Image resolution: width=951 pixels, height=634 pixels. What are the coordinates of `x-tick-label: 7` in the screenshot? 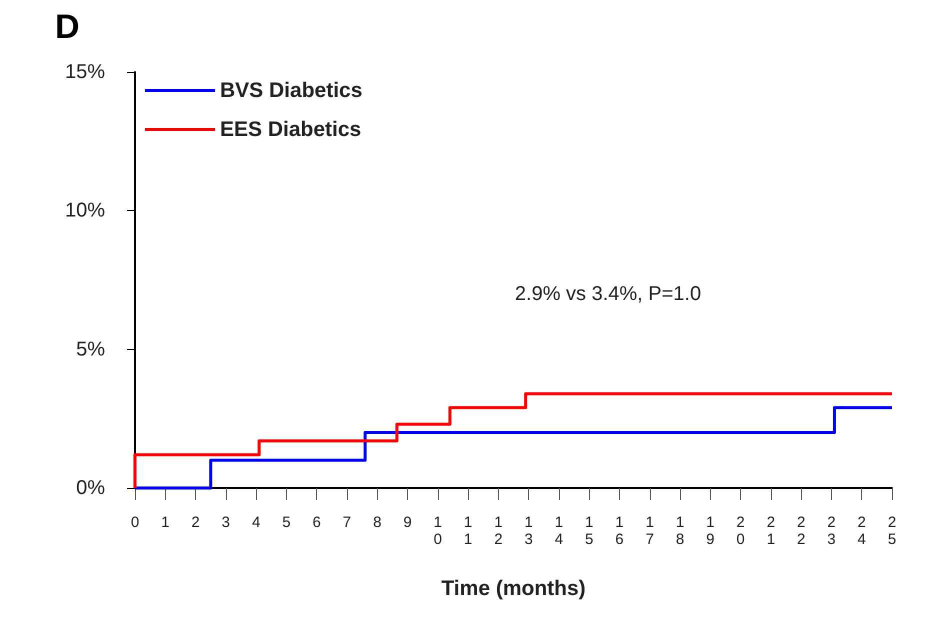 It's located at (347, 522).